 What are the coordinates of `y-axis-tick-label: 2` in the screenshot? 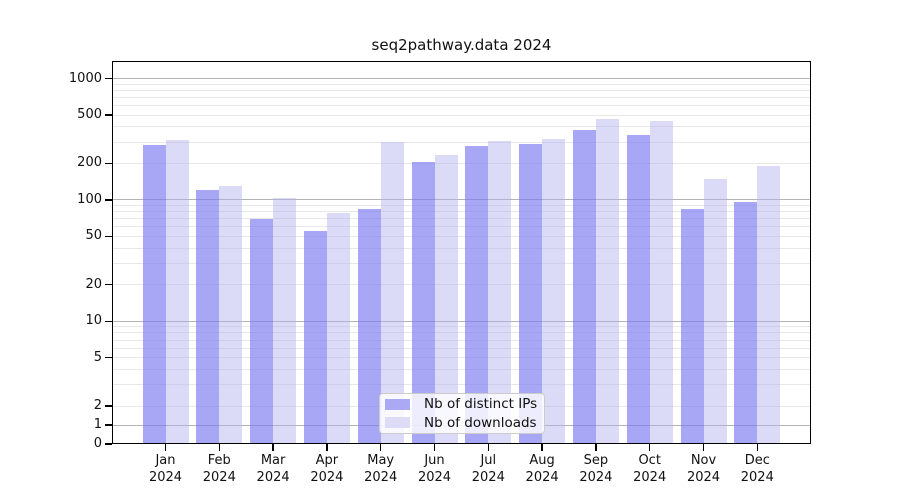 It's located at (97, 405).